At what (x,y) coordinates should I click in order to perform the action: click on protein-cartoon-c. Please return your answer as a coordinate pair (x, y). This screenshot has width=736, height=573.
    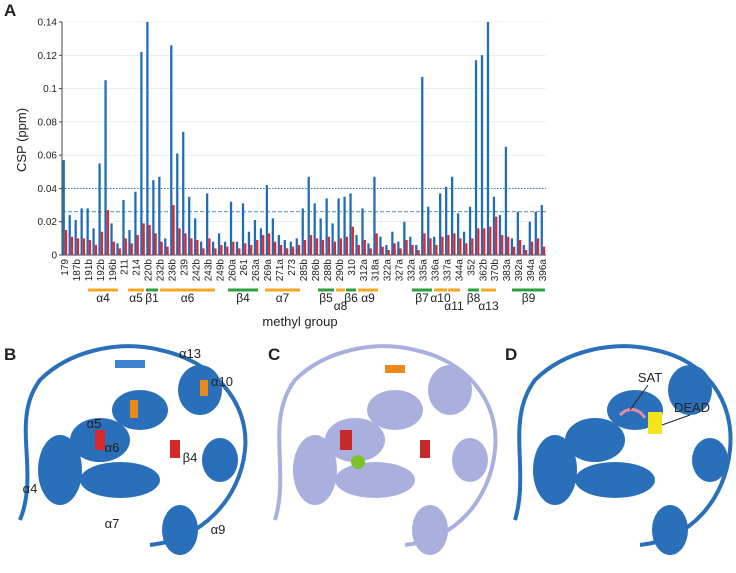
    Looking at the image, I should click on (385, 449).